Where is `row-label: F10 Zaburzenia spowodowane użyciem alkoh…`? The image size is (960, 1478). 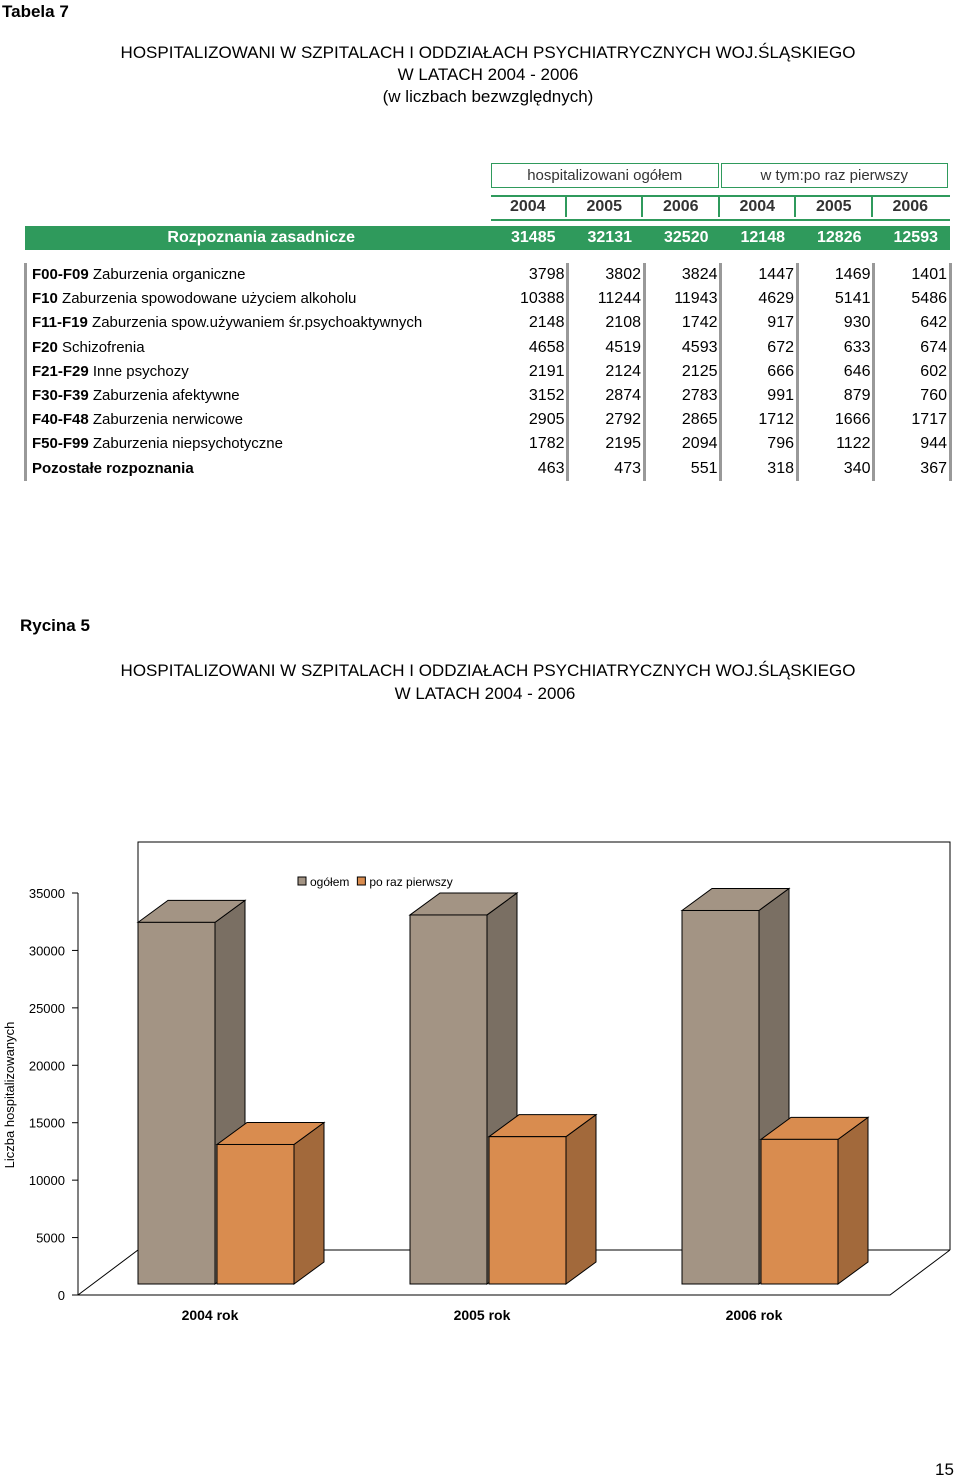 row-label: F10 Zaburzenia spowodowane użyciem alkoh… is located at coordinates (194, 299).